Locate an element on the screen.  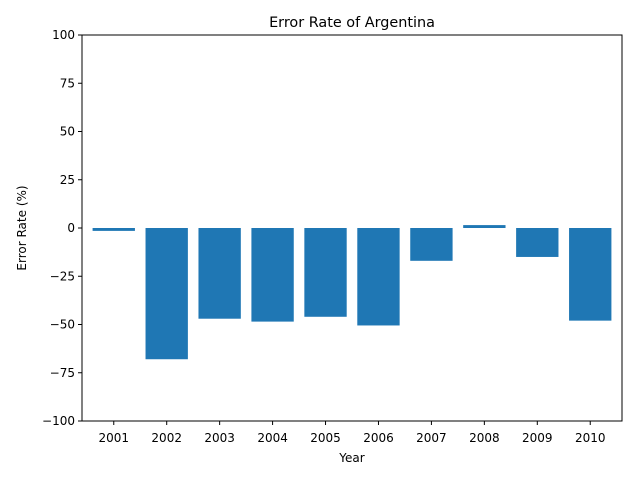
y-axis: −100 −75 −50 −25 0 25 50 75 100 is located at coordinates (62, 228).